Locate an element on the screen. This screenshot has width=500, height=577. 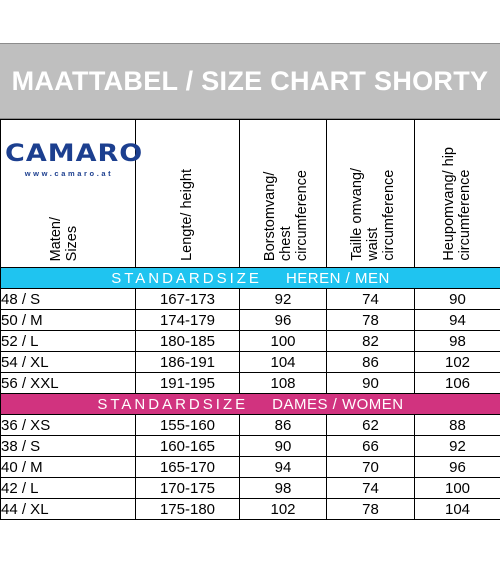
hip-cell: 104 is located at coordinates (457, 509).